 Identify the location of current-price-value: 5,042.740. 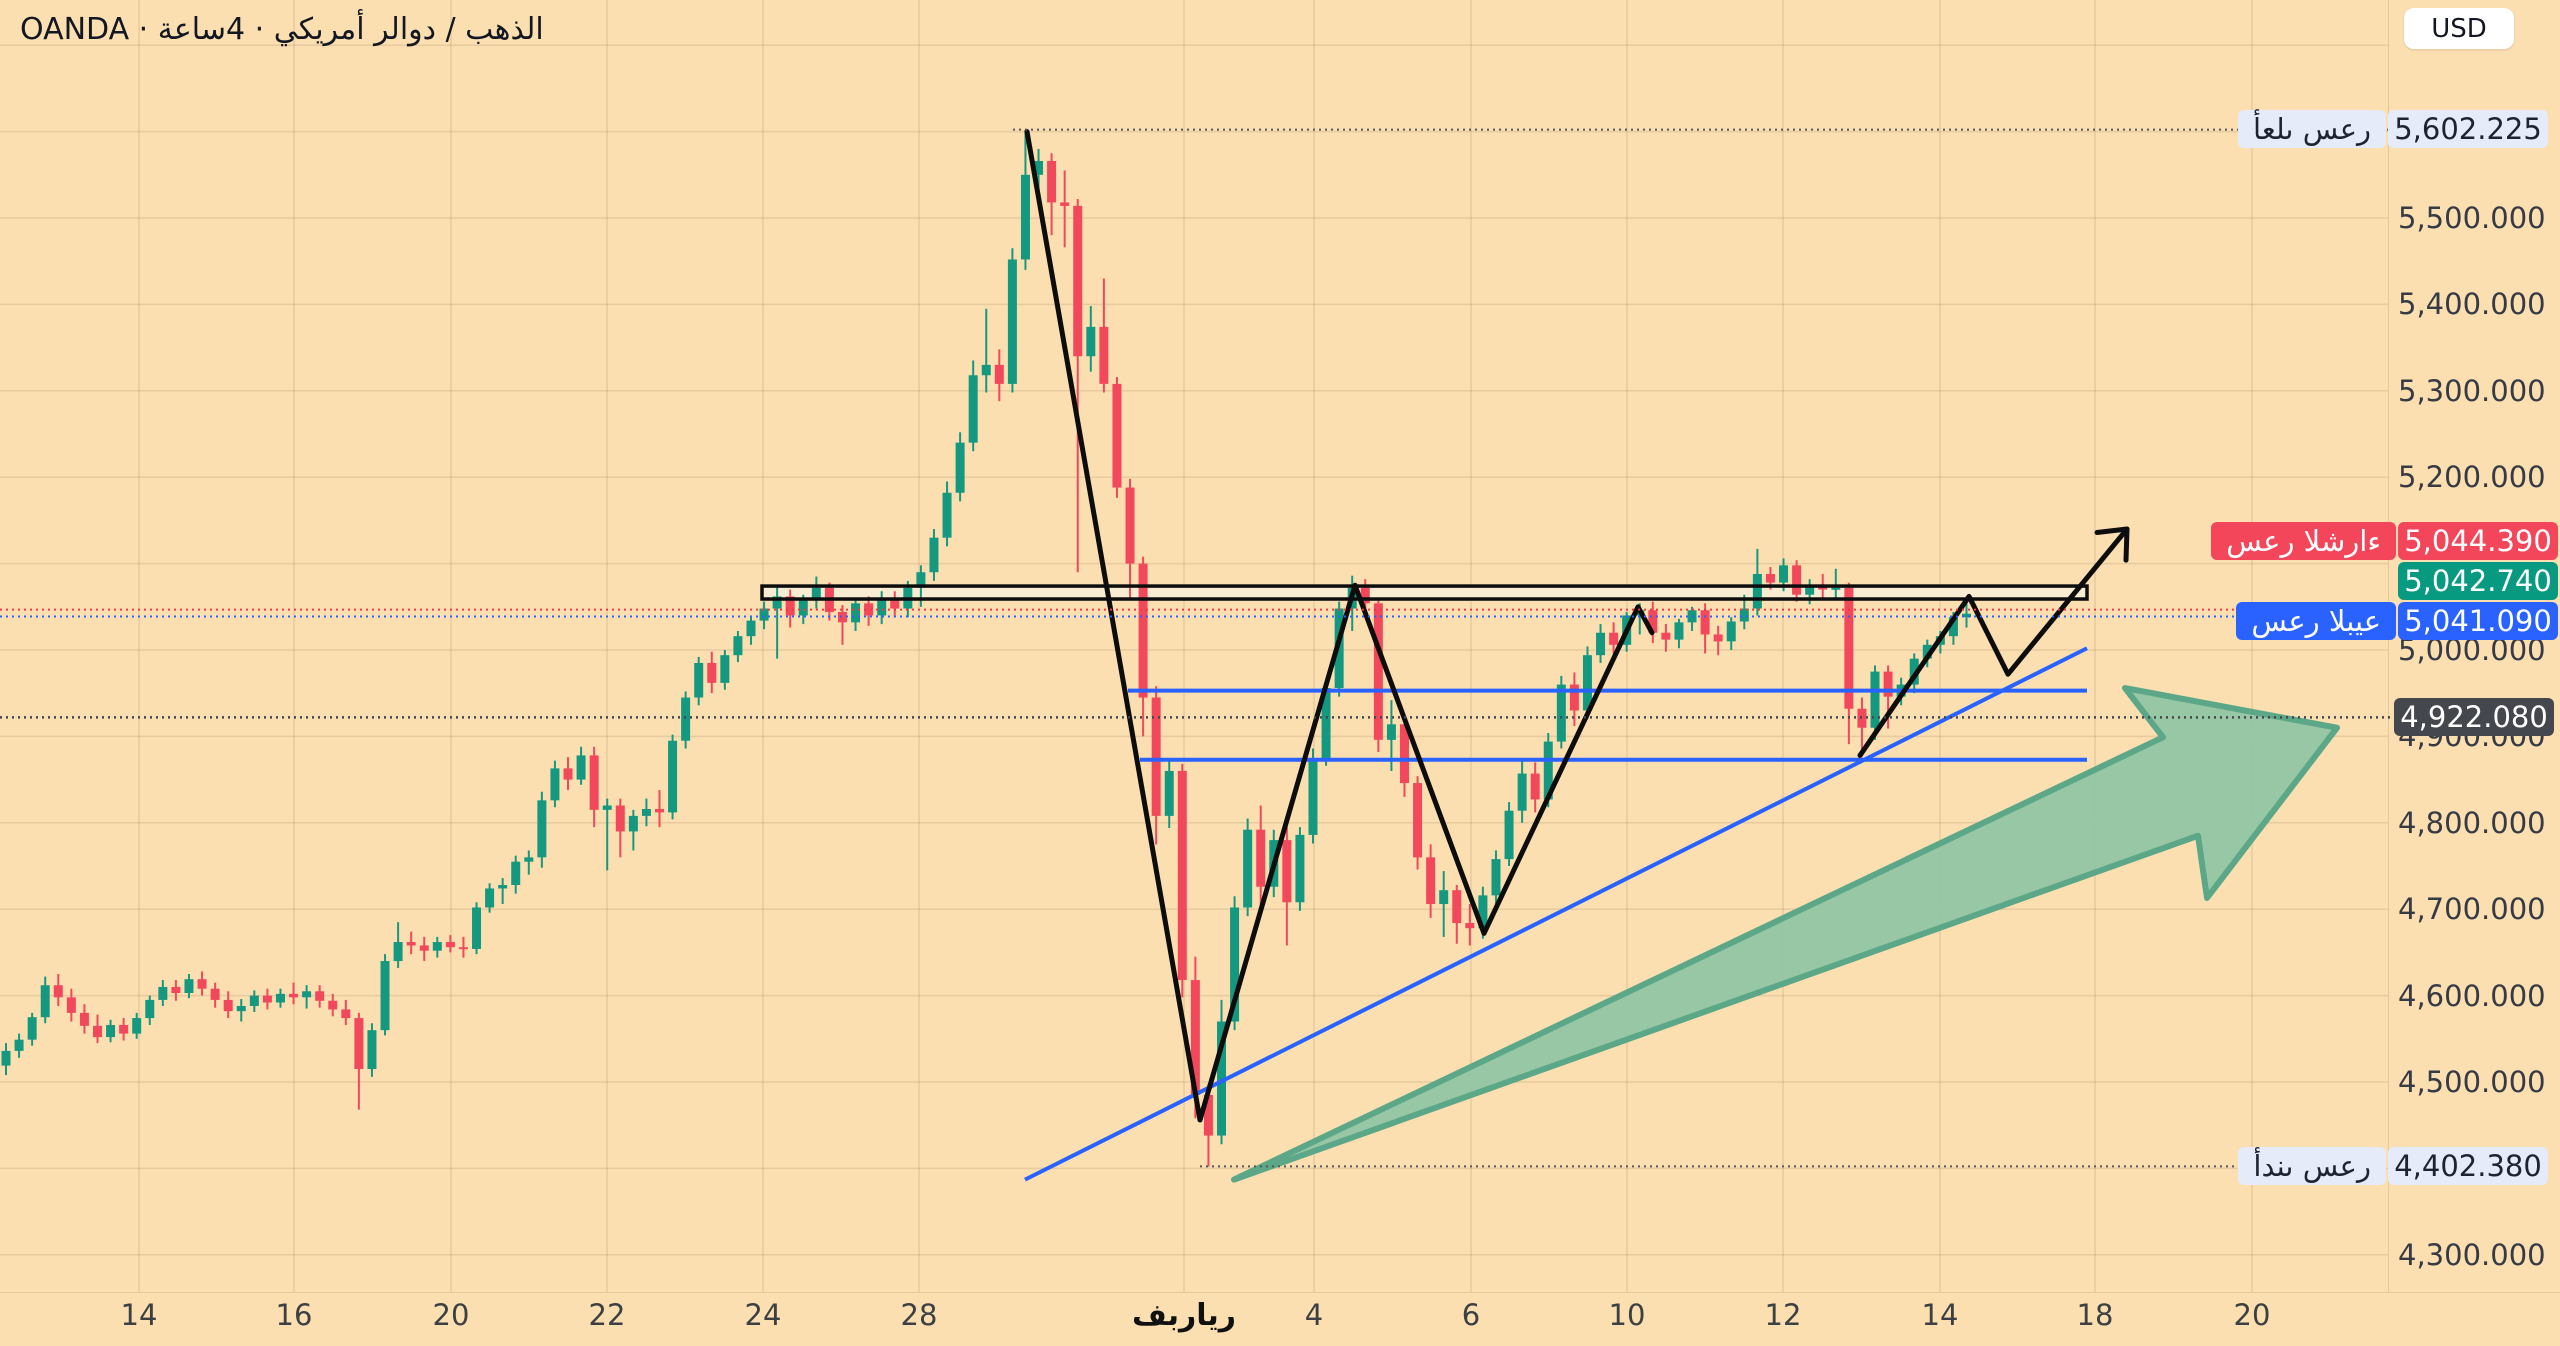
(2478, 581).